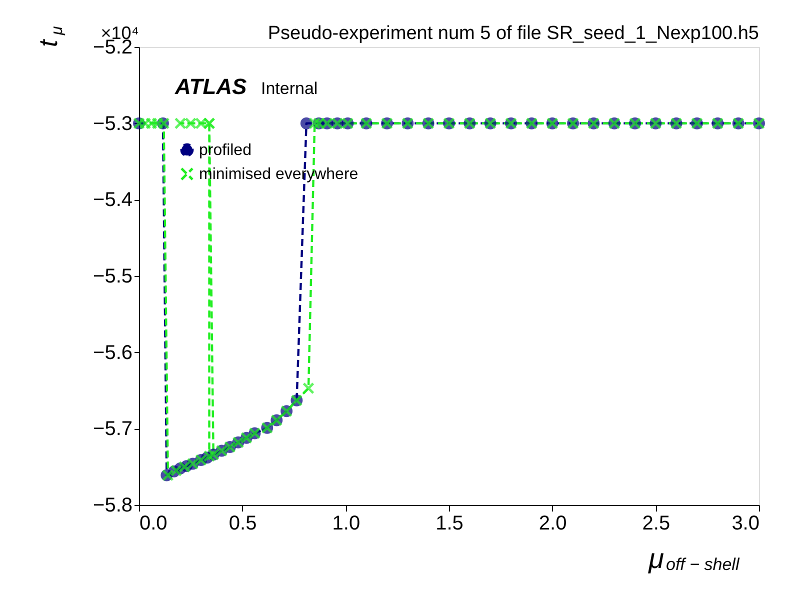 This screenshot has width=792, height=594. What do you see at coordinates (242, 523) in the screenshot?
I see `x-tick-label: 0.5` at bounding box center [242, 523].